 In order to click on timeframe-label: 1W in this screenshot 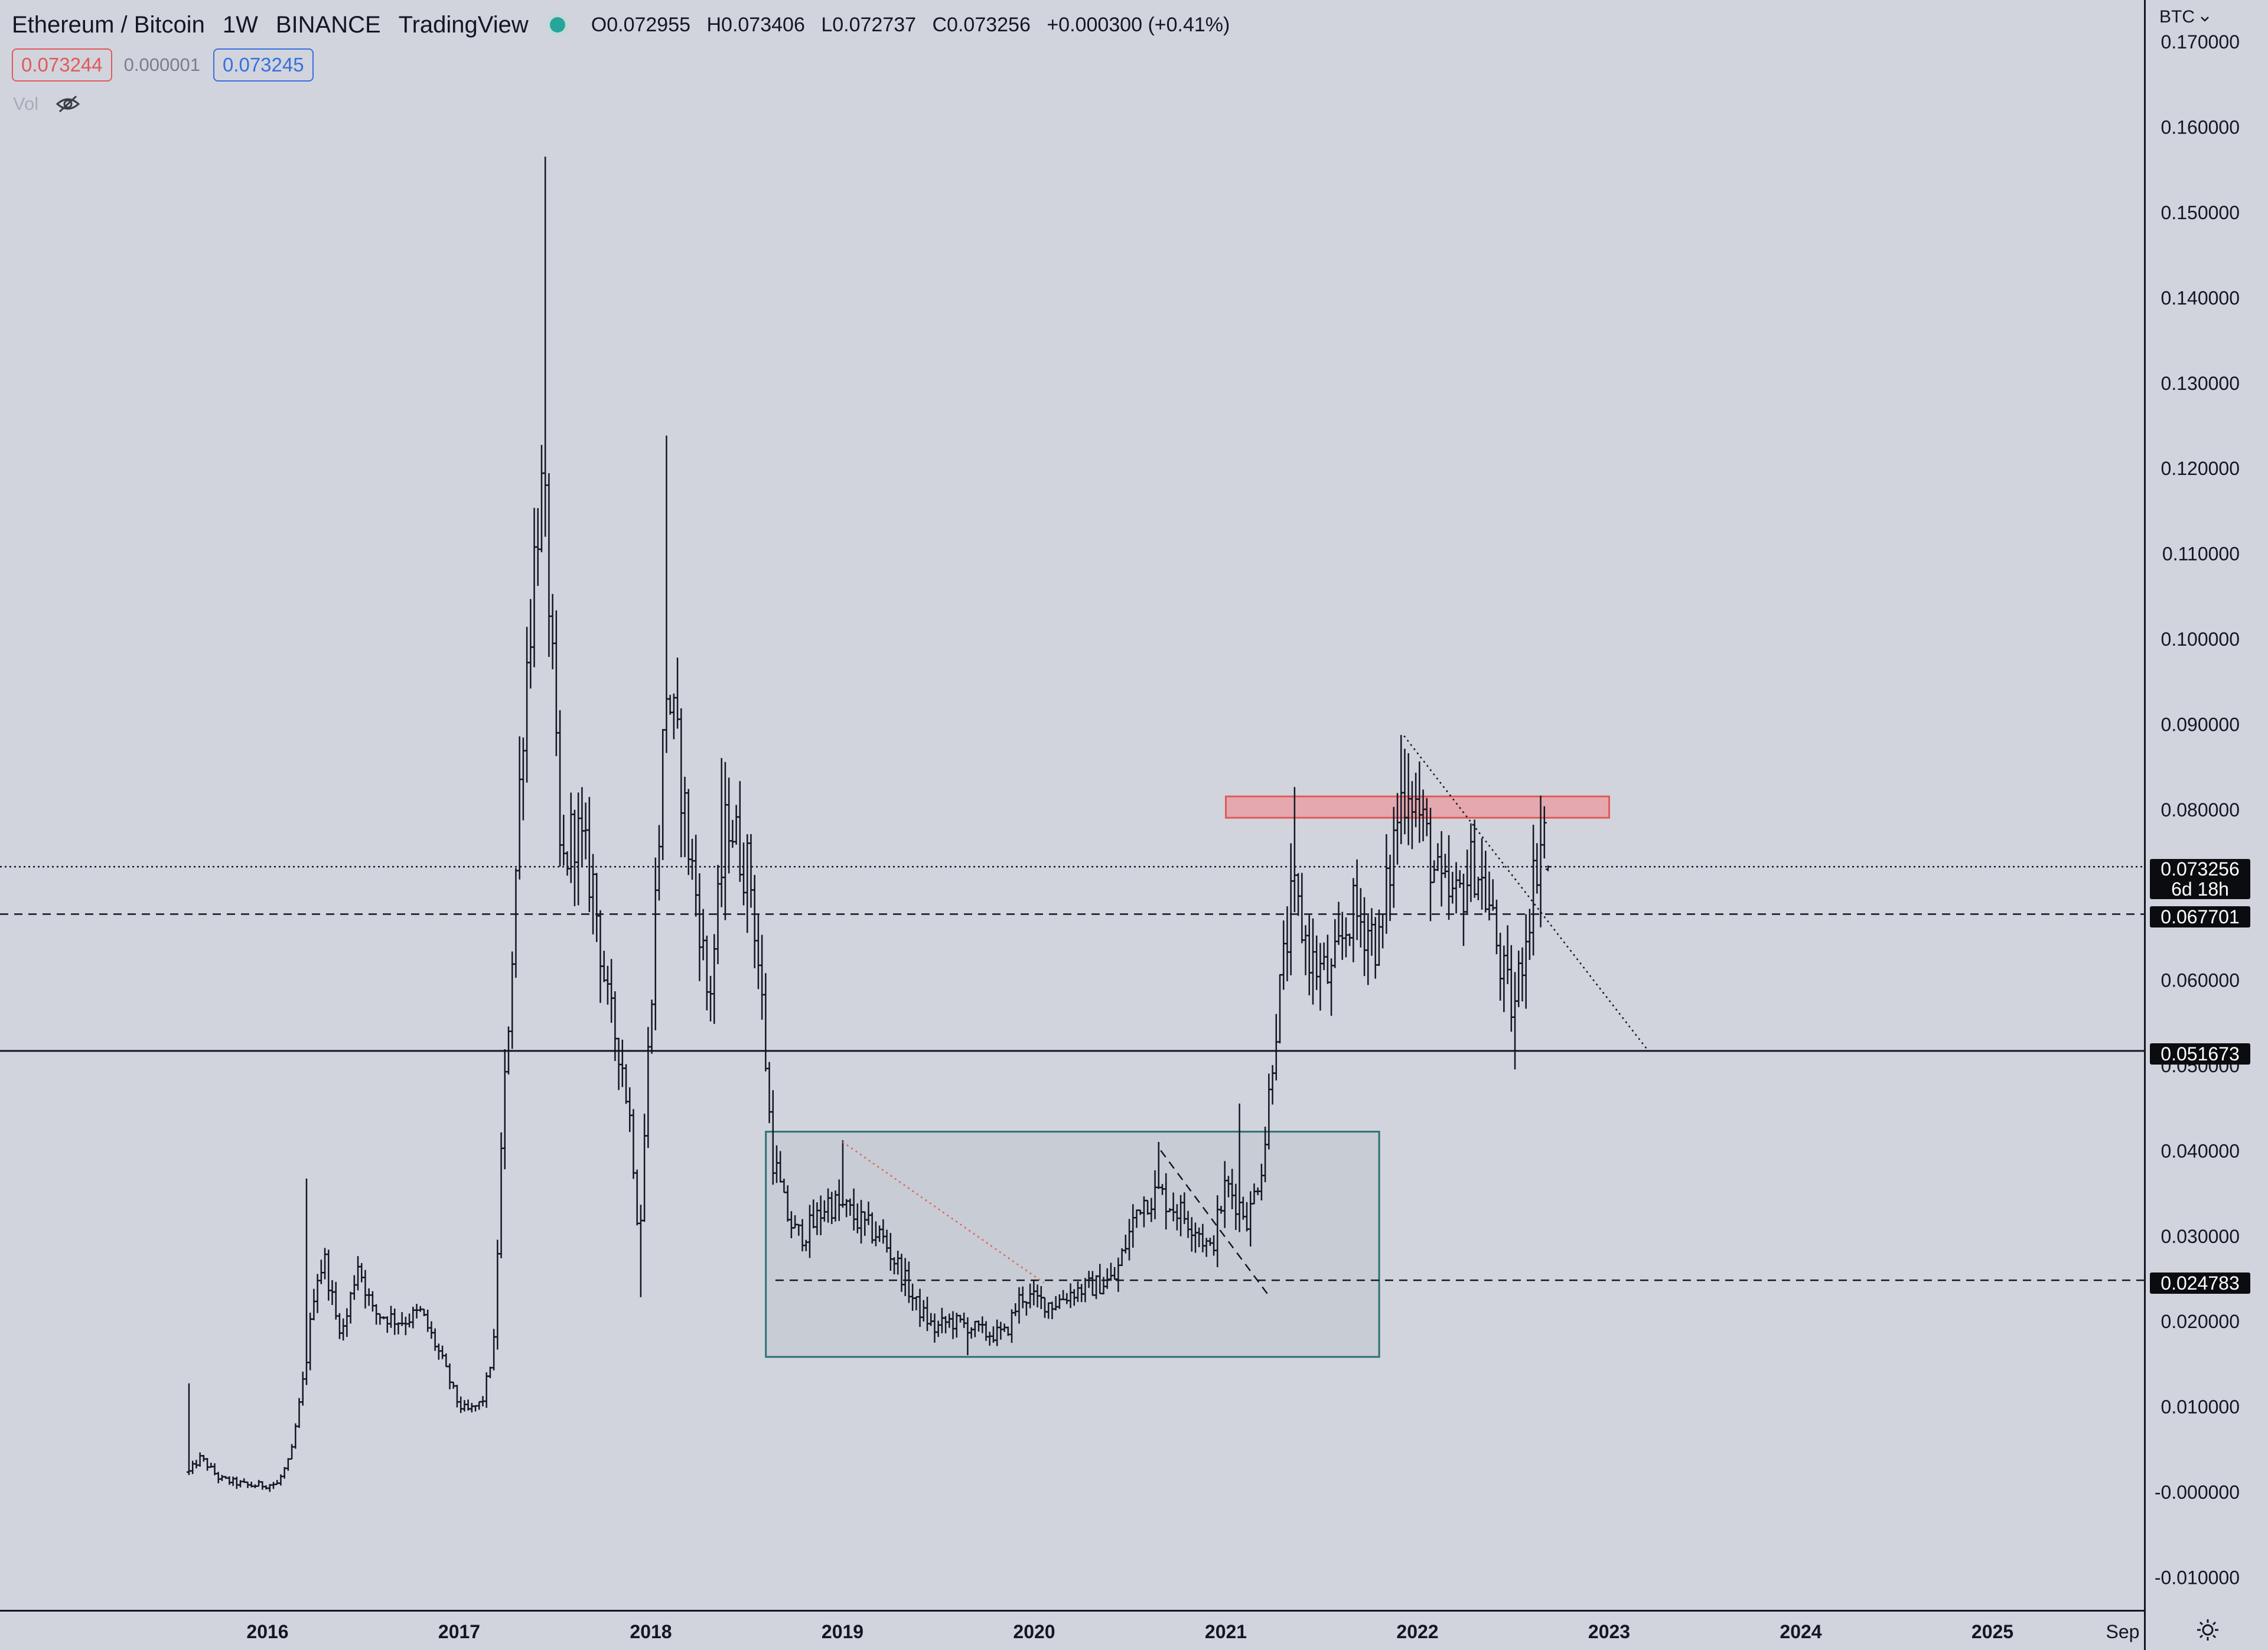, I will do `click(240, 24)`.